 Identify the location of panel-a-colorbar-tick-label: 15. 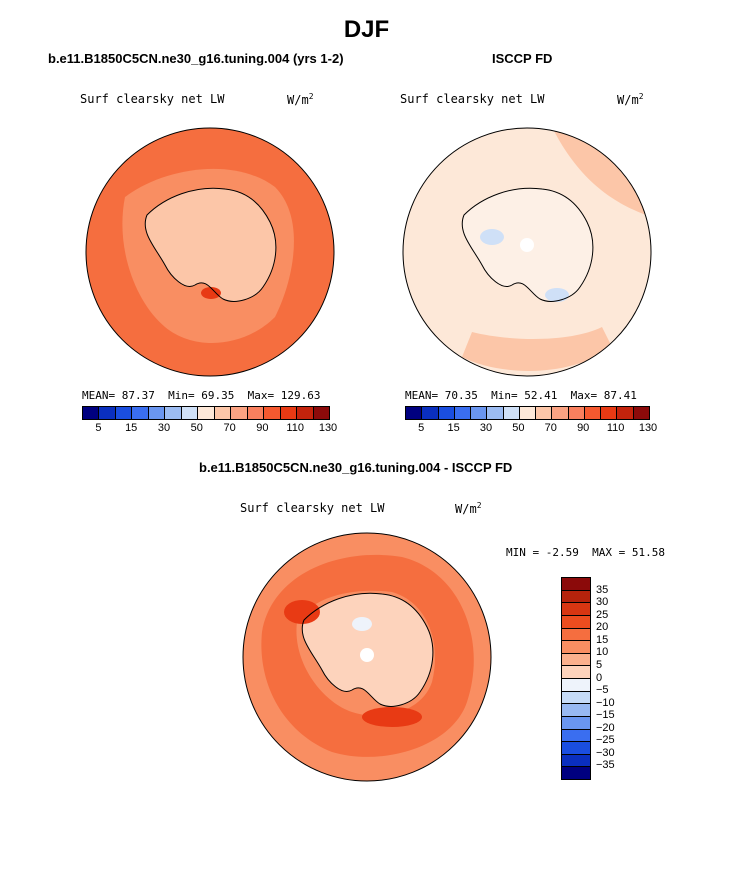
(131, 428).